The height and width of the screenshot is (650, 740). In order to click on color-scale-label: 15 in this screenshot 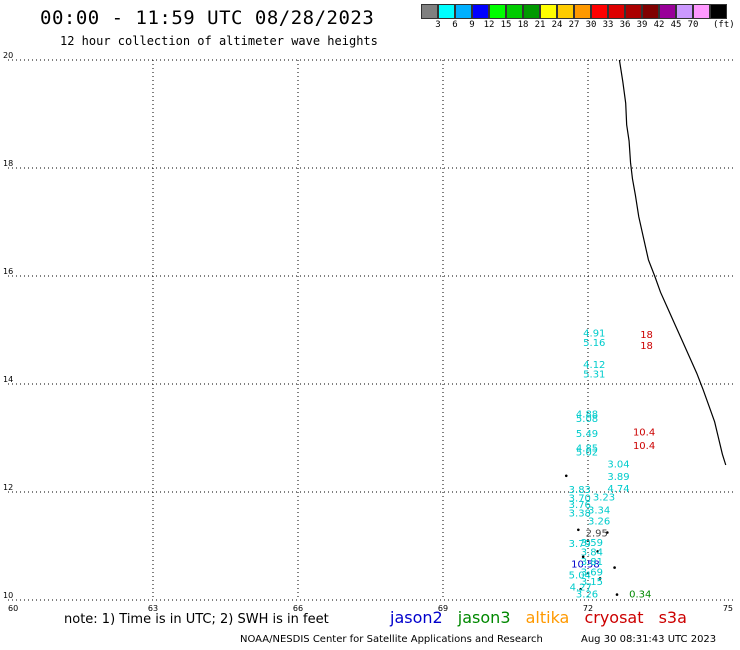, I will do `click(506, 25)`.